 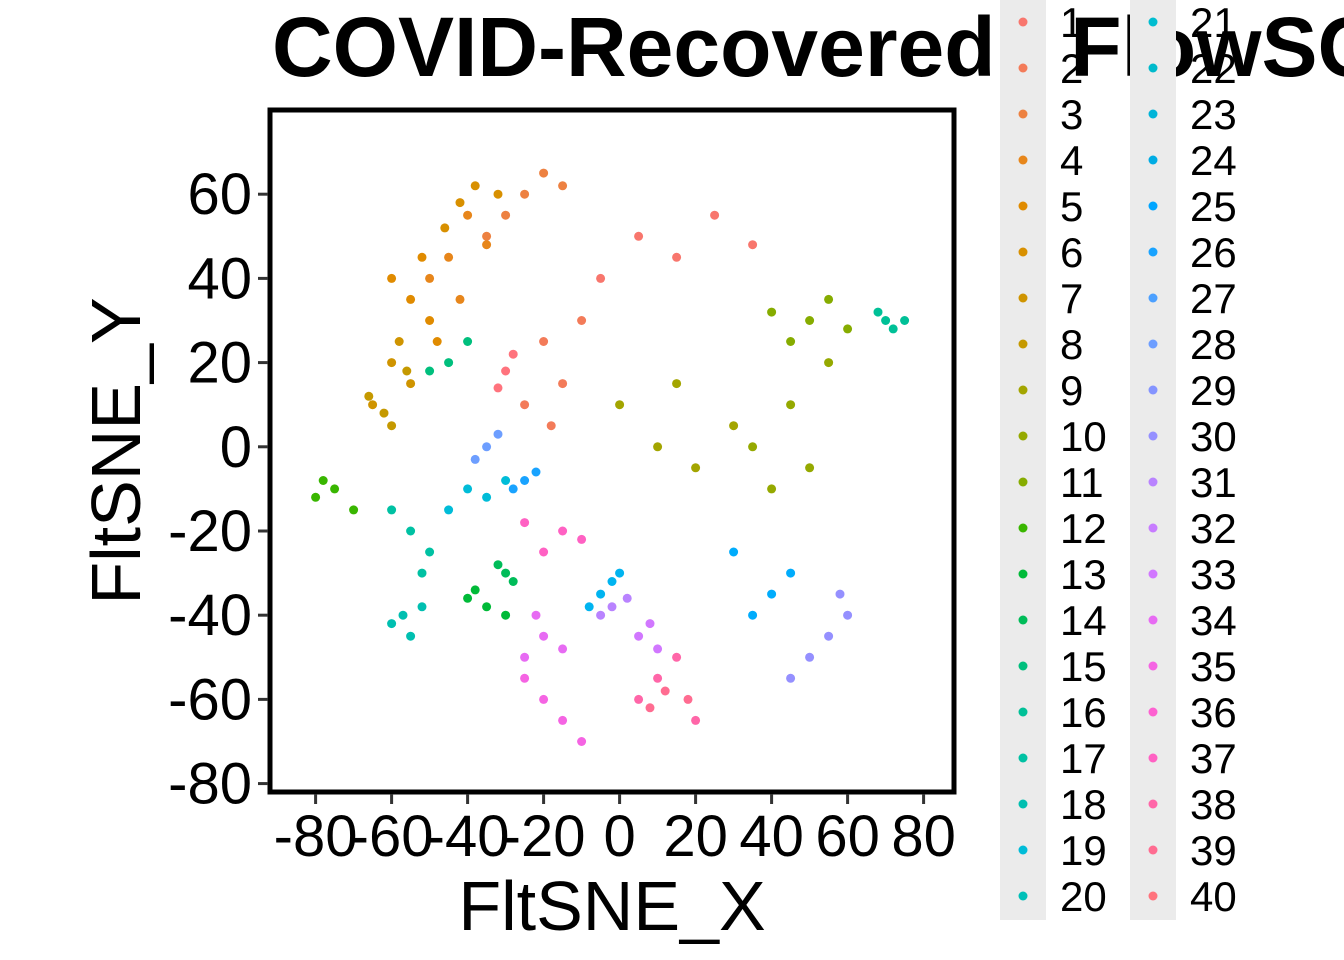 What do you see at coordinates (1213, 712) in the screenshot?
I see `legend-label-36: 36` at bounding box center [1213, 712].